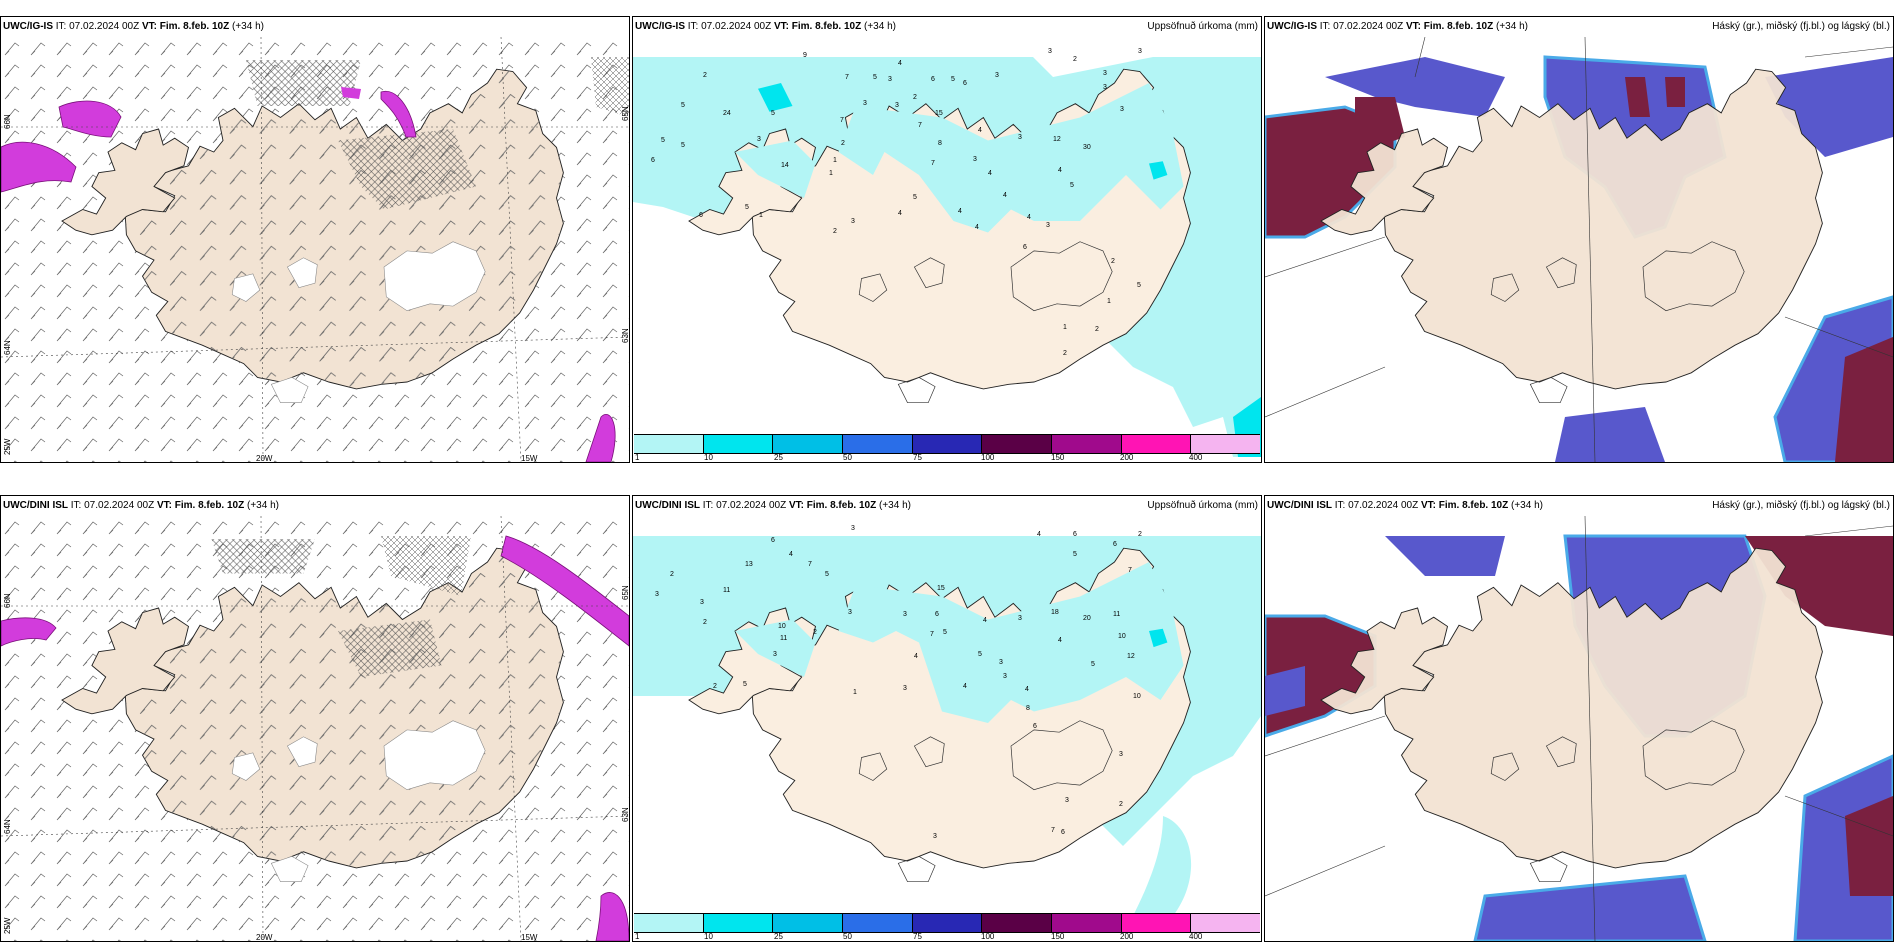  What do you see at coordinates (637, 457) in the screenshot?
I see `legend-tick: 1` at bounding box center [637, 457].